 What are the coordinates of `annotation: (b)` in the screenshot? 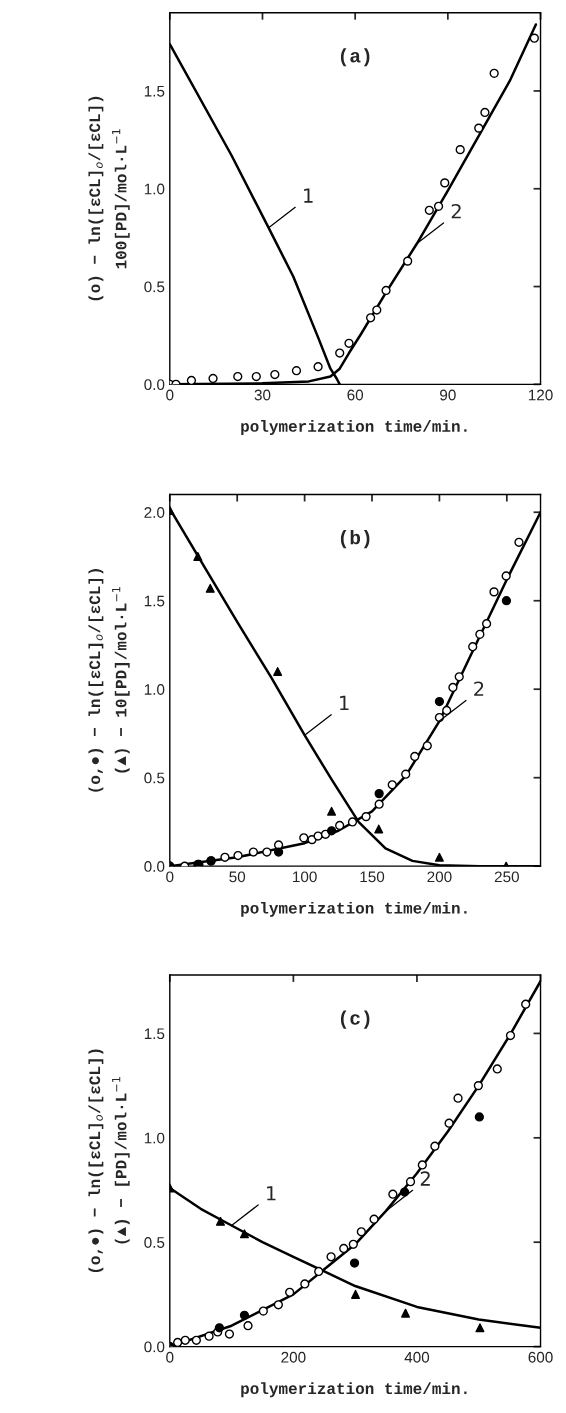 It's located at (355, 539).